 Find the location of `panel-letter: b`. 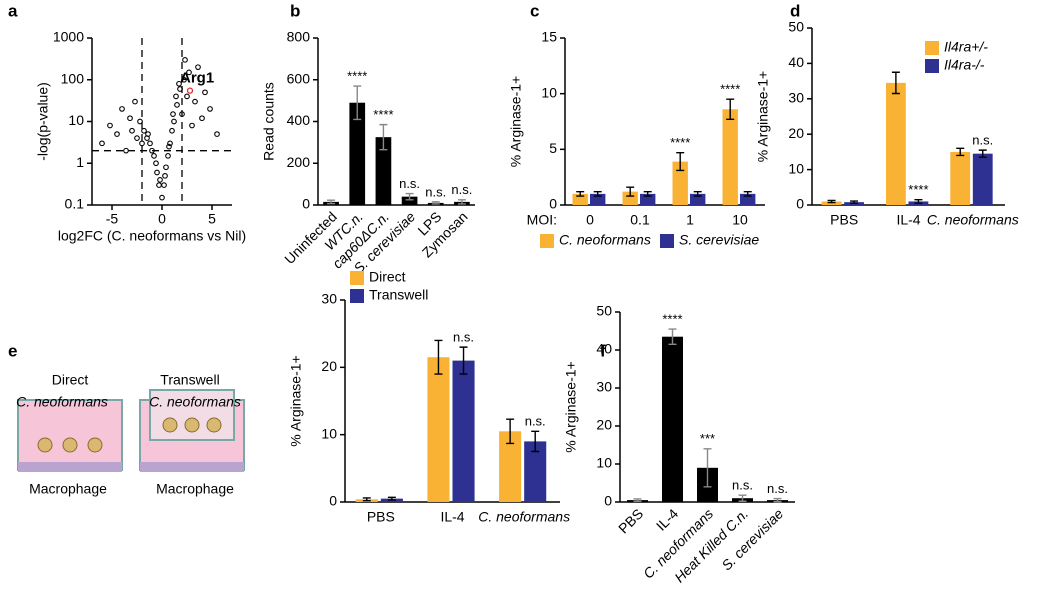

panel-letter: b is located at coordinates (295, 10).